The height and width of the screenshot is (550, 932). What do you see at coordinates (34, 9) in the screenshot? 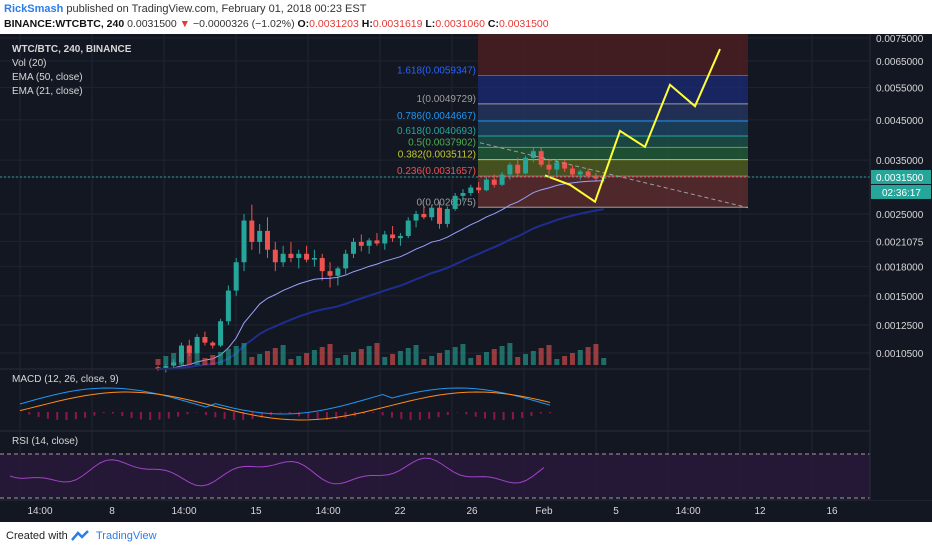
I see `author-name: RickSmash` at bounding box center [34, 9].